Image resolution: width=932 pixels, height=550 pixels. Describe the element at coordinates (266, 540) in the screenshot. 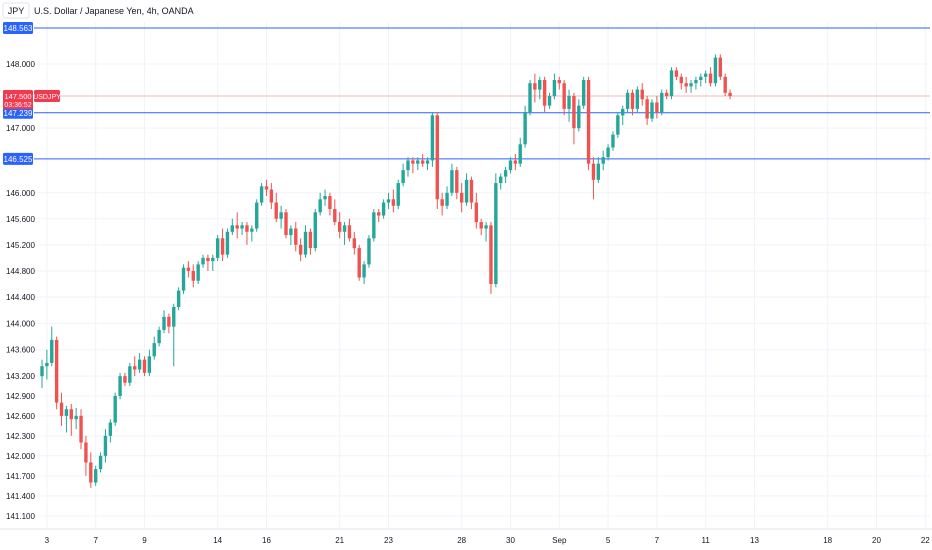

I see `time-tick-label: 16` at that location.